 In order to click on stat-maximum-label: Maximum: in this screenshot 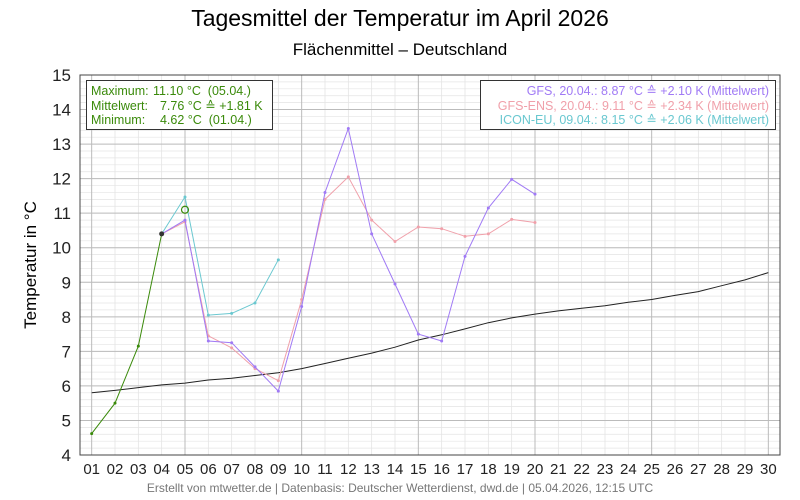, I will do `click(120, 91)`.